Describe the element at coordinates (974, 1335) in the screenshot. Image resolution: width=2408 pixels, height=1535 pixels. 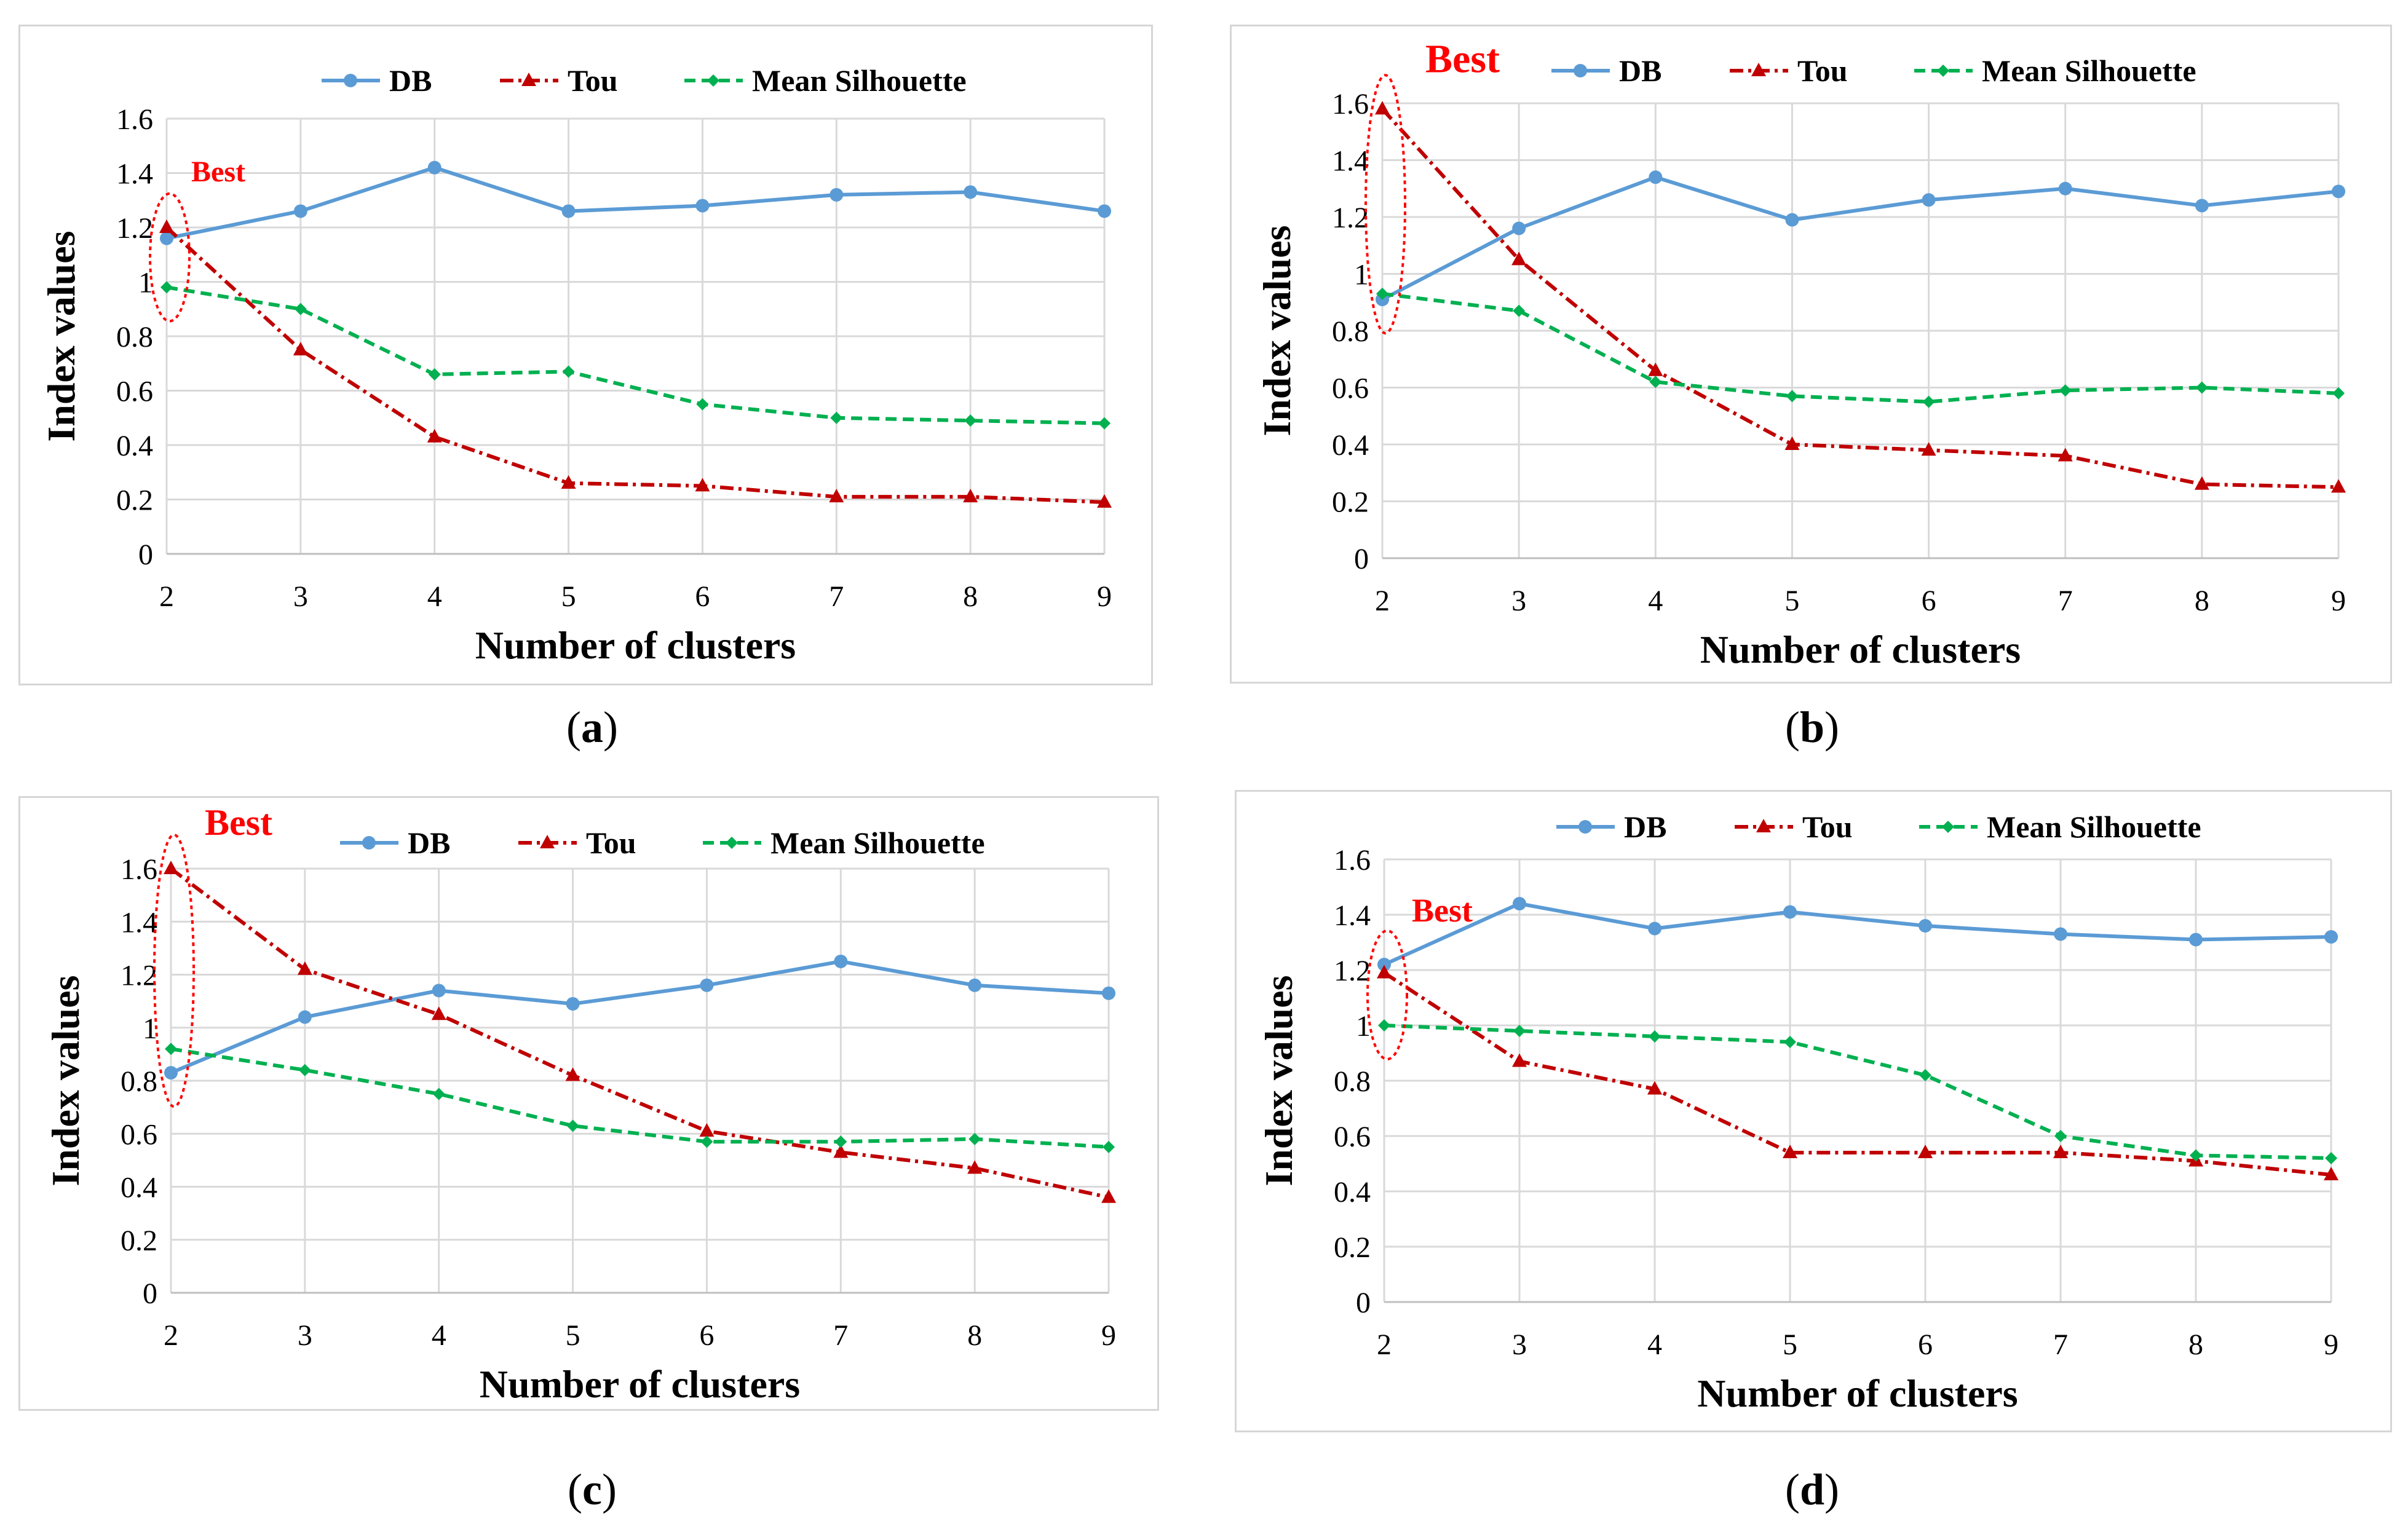
I see `x-tick-label: 8` at that location.